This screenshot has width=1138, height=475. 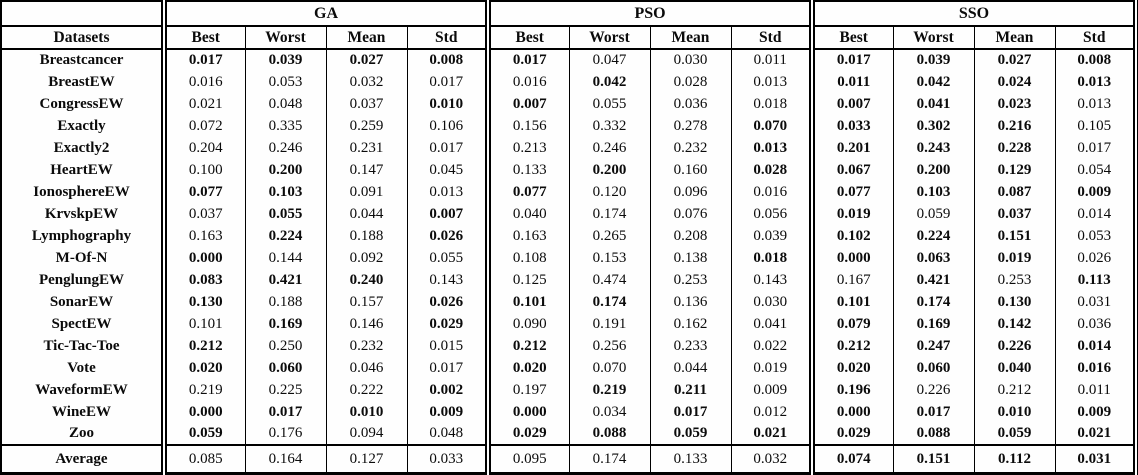 I want to click on value-cell: 0.265, so click(x=609, y=236).